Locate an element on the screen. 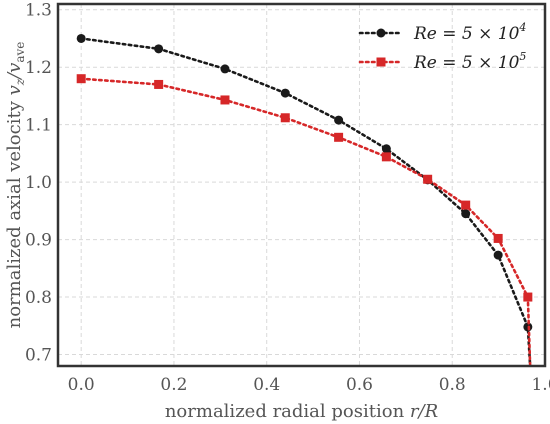  legend-label-re-5e4: Re = 5 × 104 is located at coordinates (469, 32).